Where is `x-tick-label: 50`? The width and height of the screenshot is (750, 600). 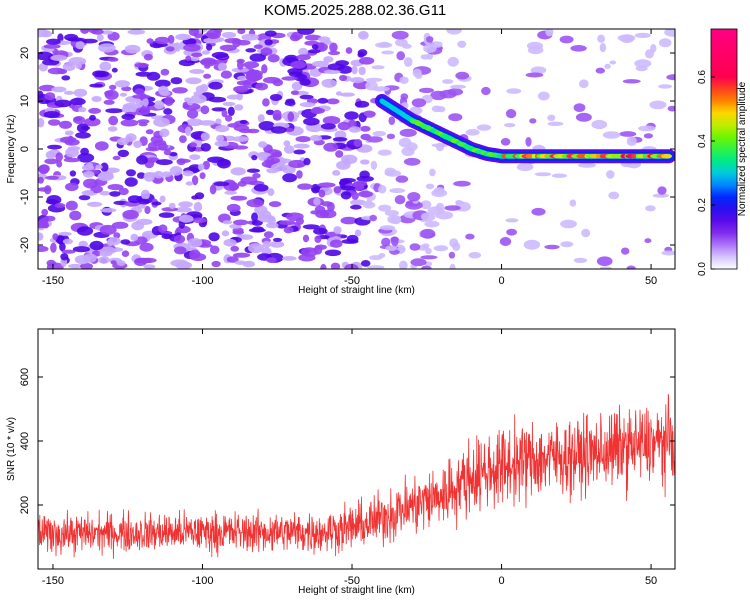
x-tick-label: 50 is located at coordinates (651, 581).